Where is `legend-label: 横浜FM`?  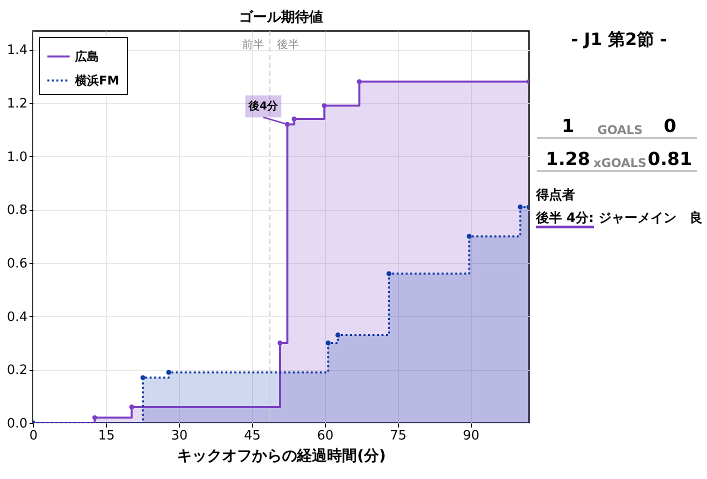 legend-label: 横浜FM is located at coordinates (97, 81).